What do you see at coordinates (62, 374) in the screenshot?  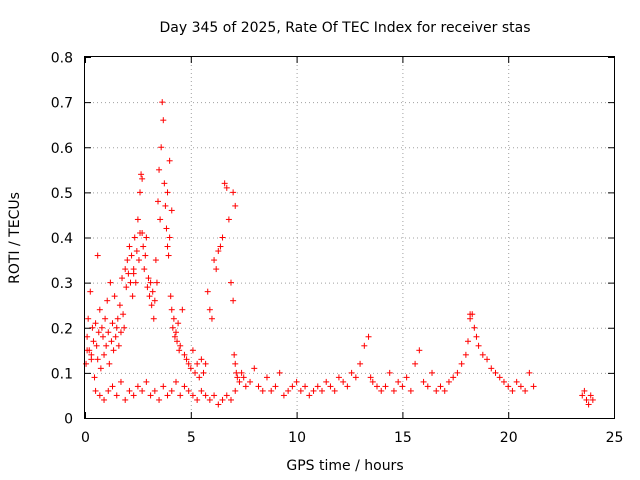 I see `y-tick-label: 0.1` at bounding box center [62, 374].